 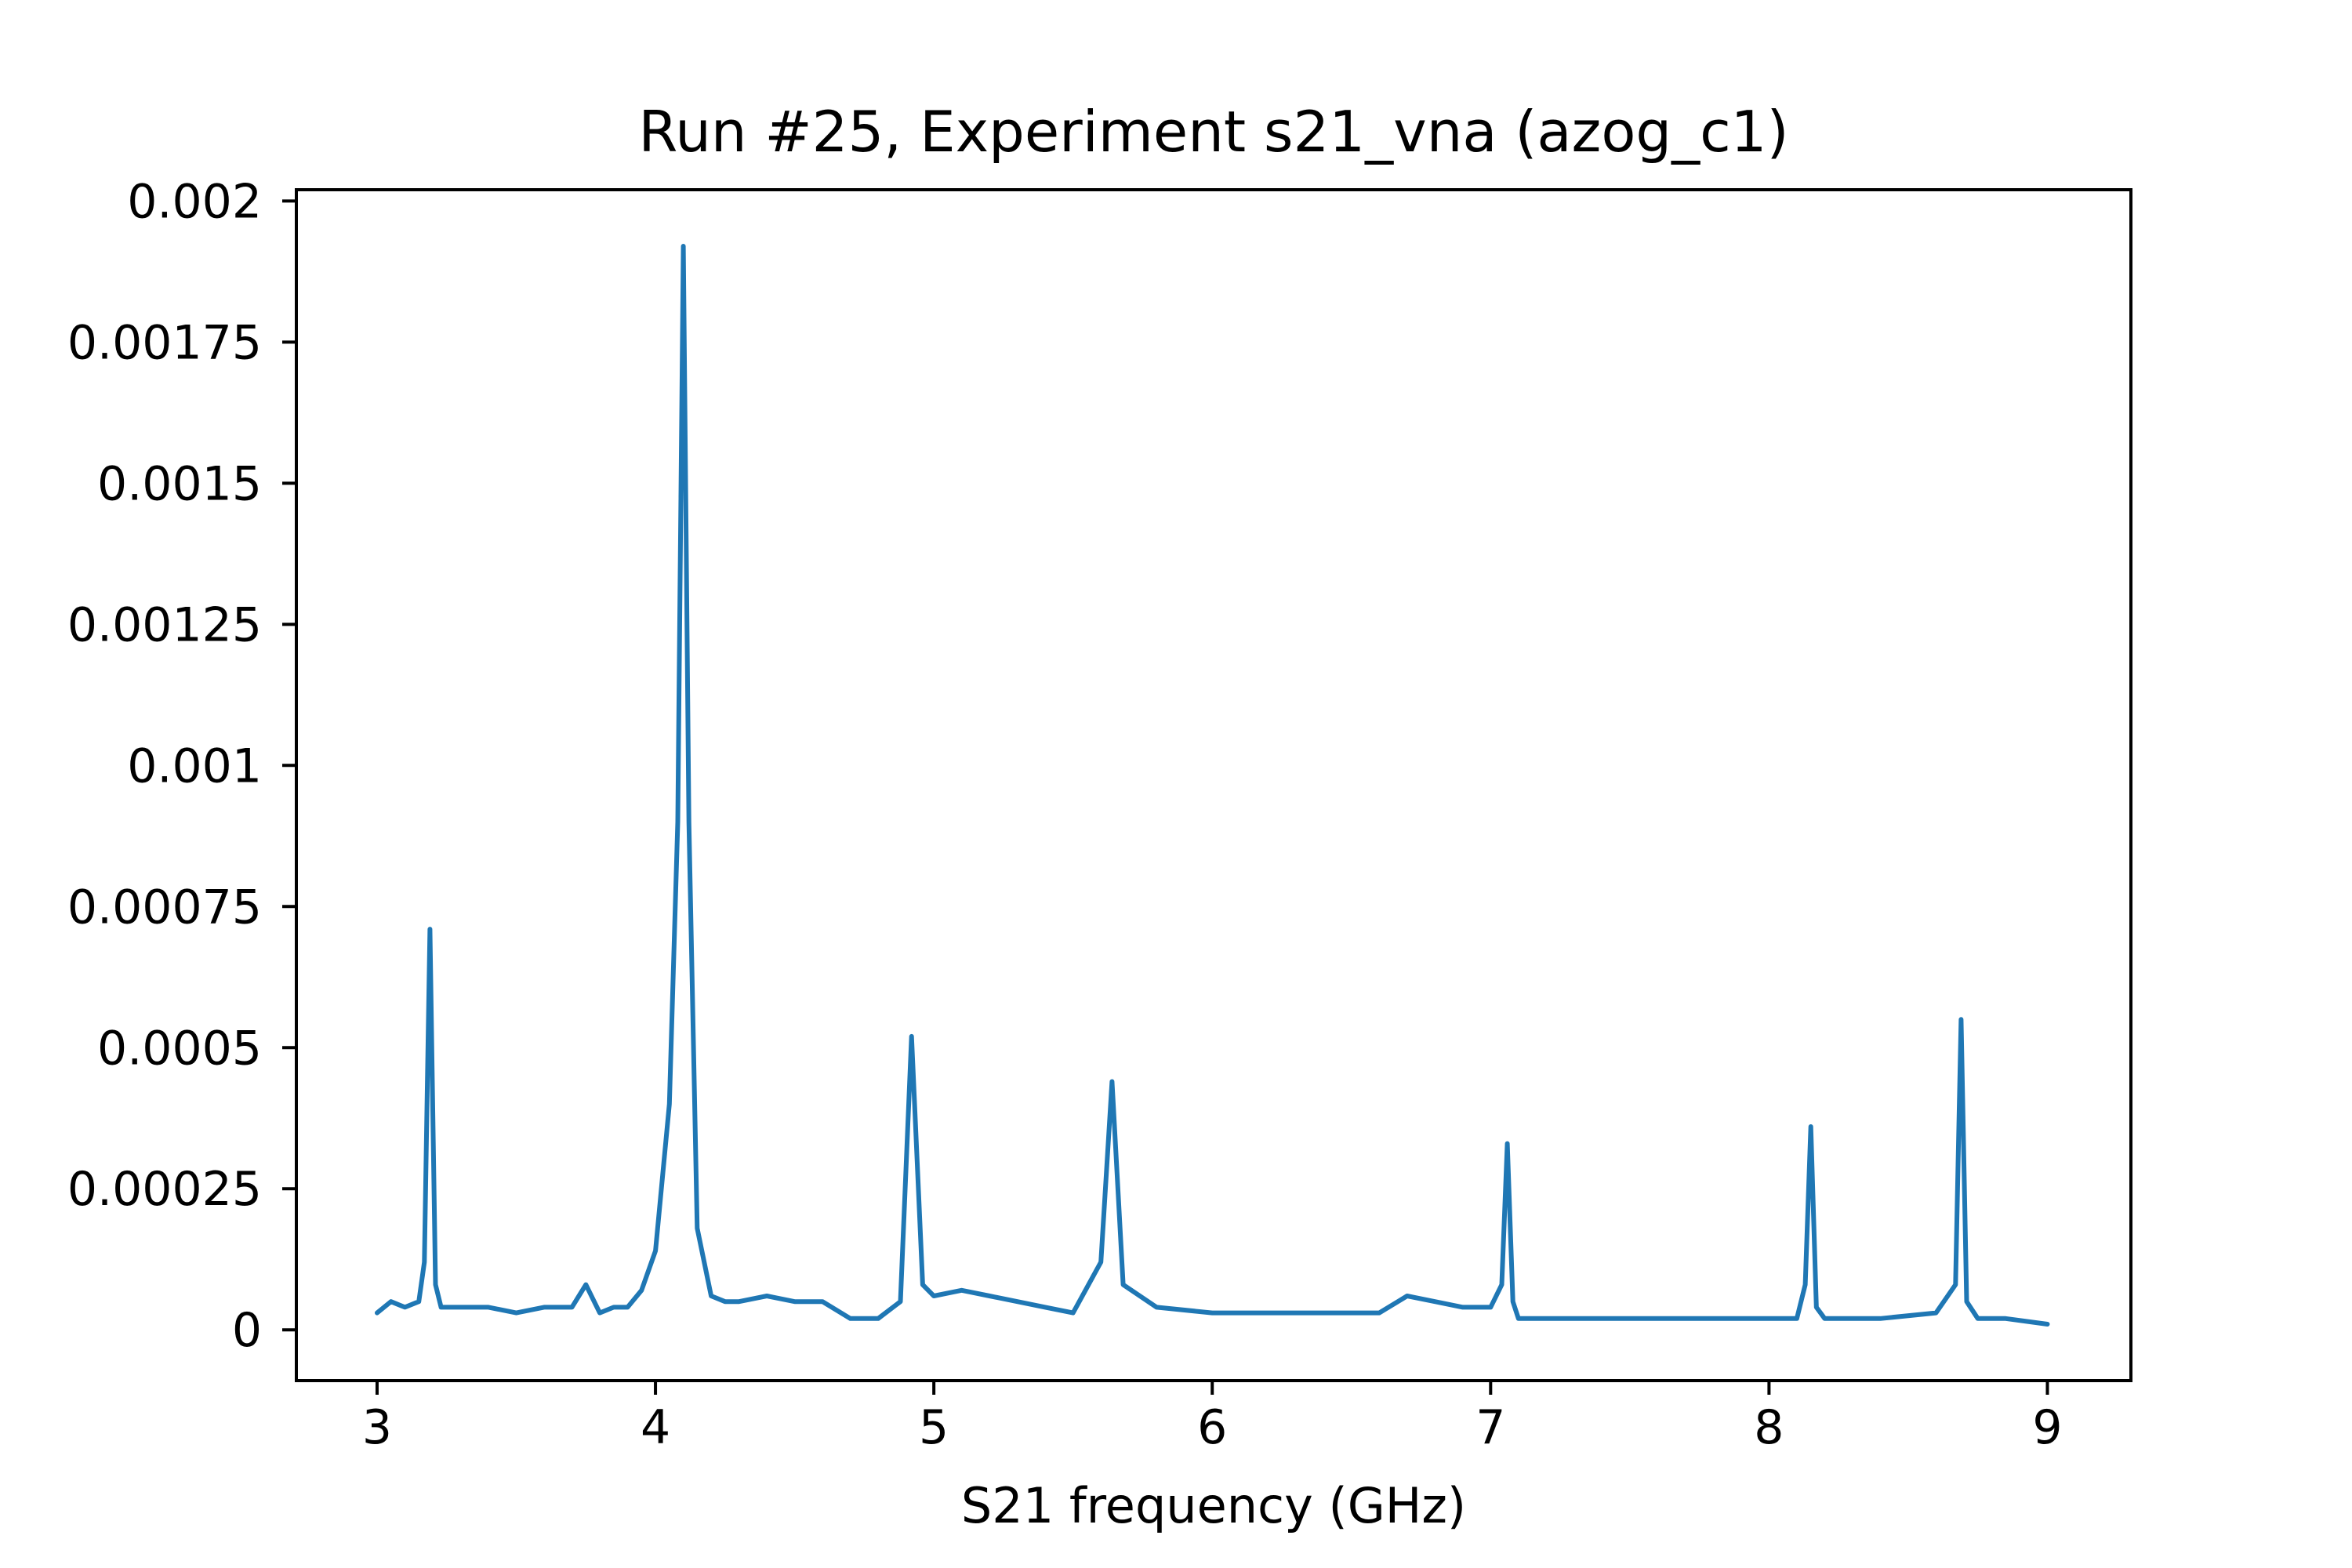 What do you see at coordinates (247, 1330) in the screenshot?
I see `y-tick-label: 0` at bounding box center [247, 1330].